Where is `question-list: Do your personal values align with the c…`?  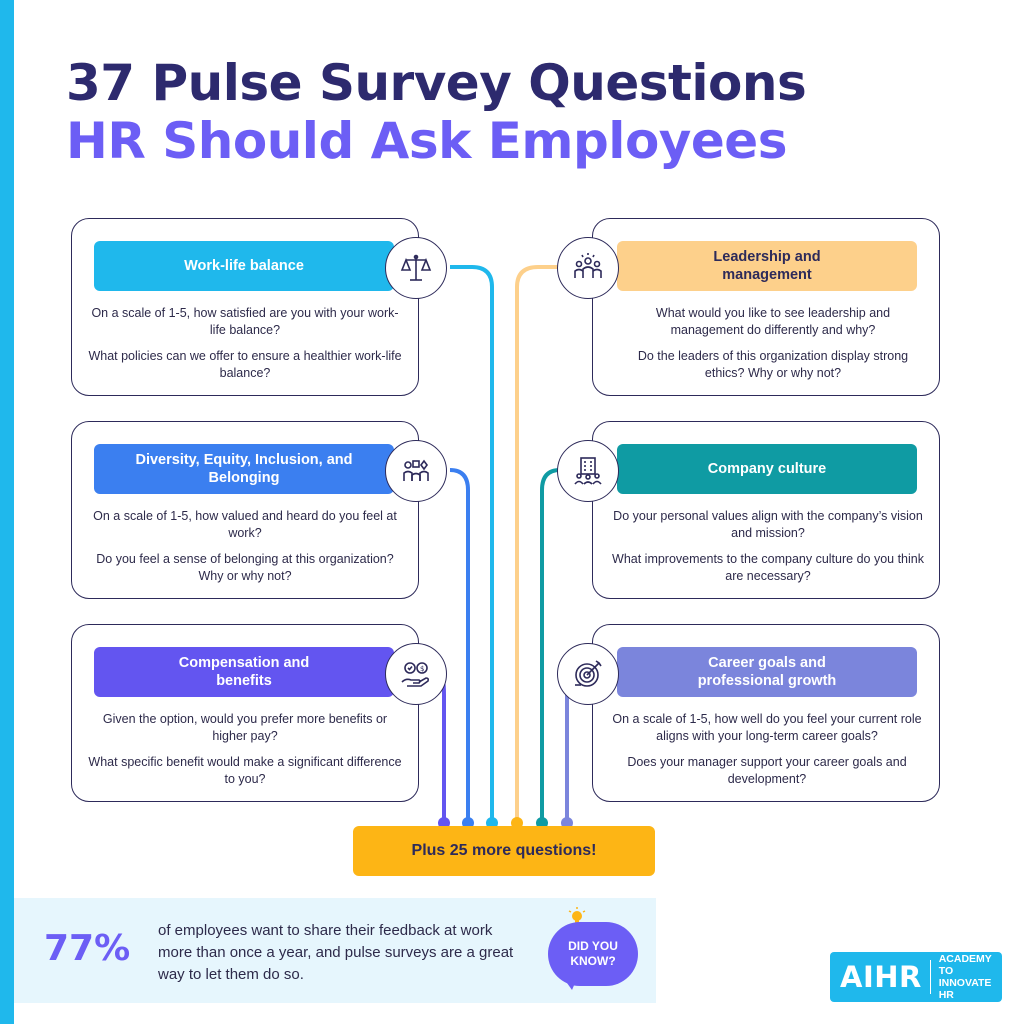
question-list: Do your personal values align with the c… is located at coordinates (768, 551).